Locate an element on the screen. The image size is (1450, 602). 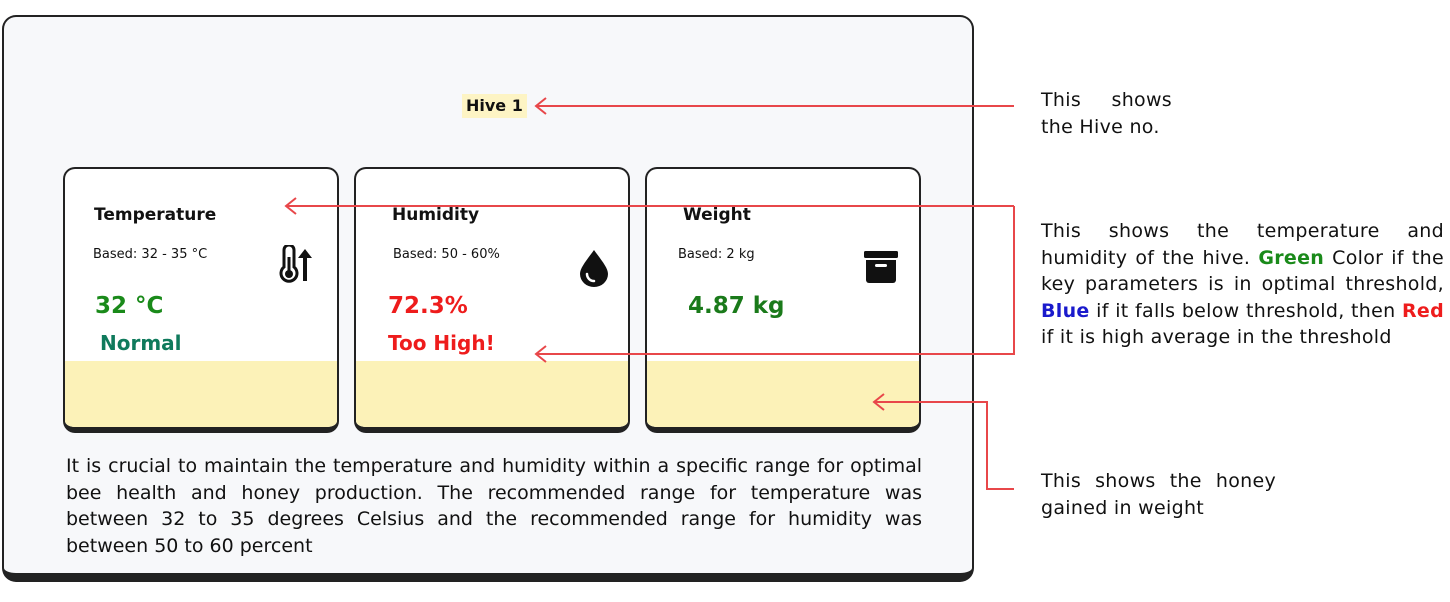
annotation-text-3: if it is high average in the threshold is located at coordinates (1216, 337).